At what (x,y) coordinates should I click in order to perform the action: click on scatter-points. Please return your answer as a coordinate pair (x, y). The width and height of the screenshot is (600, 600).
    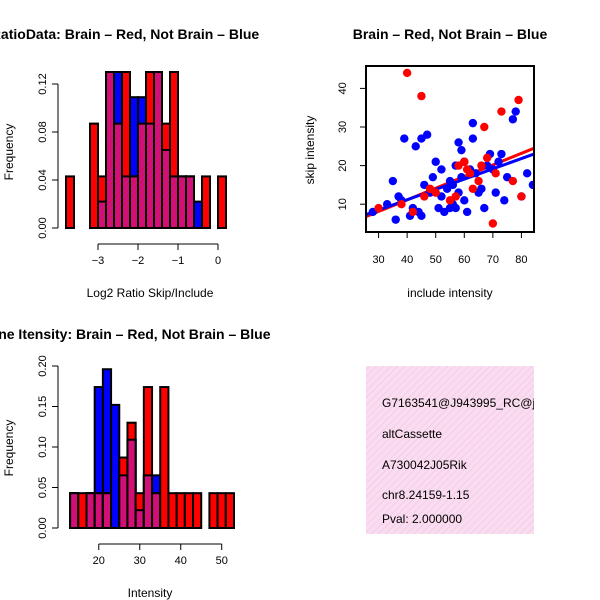
    Looking at the image, I should click on (451, 148).